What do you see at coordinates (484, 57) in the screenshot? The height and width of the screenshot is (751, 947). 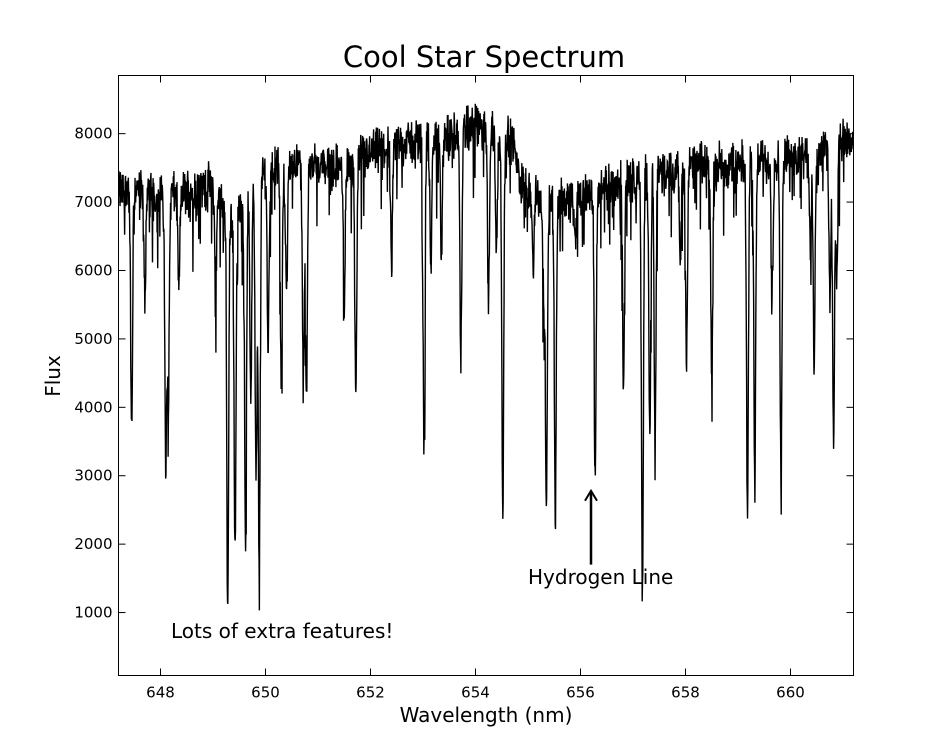 I see `chart-title: Cool Star Spectrum` at bounding box center [484, 57].